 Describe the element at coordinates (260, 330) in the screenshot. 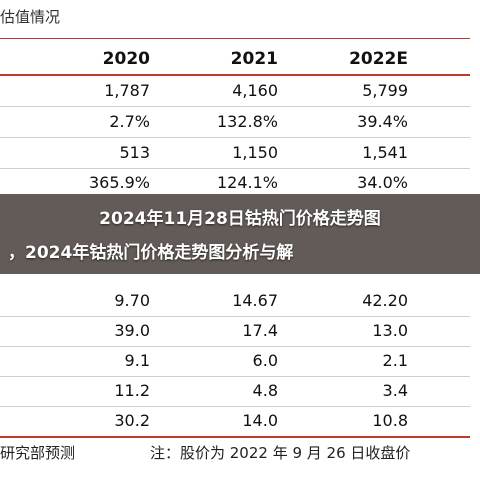

I see `table-cell: 17.4` at that location.